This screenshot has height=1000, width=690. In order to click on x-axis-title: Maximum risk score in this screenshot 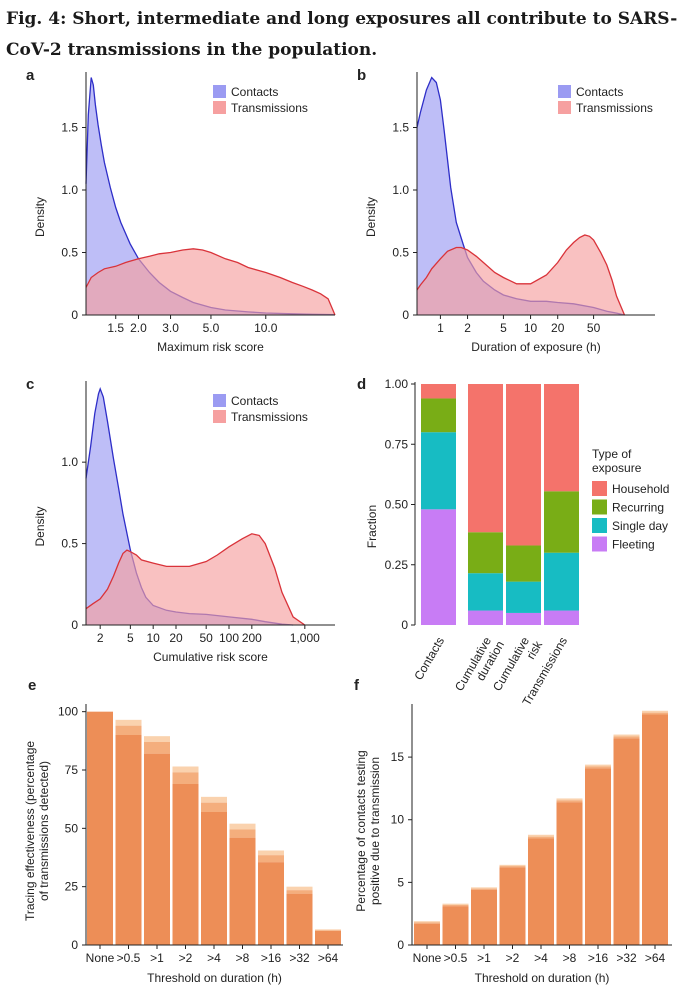, I will do `click(210, 347)`.